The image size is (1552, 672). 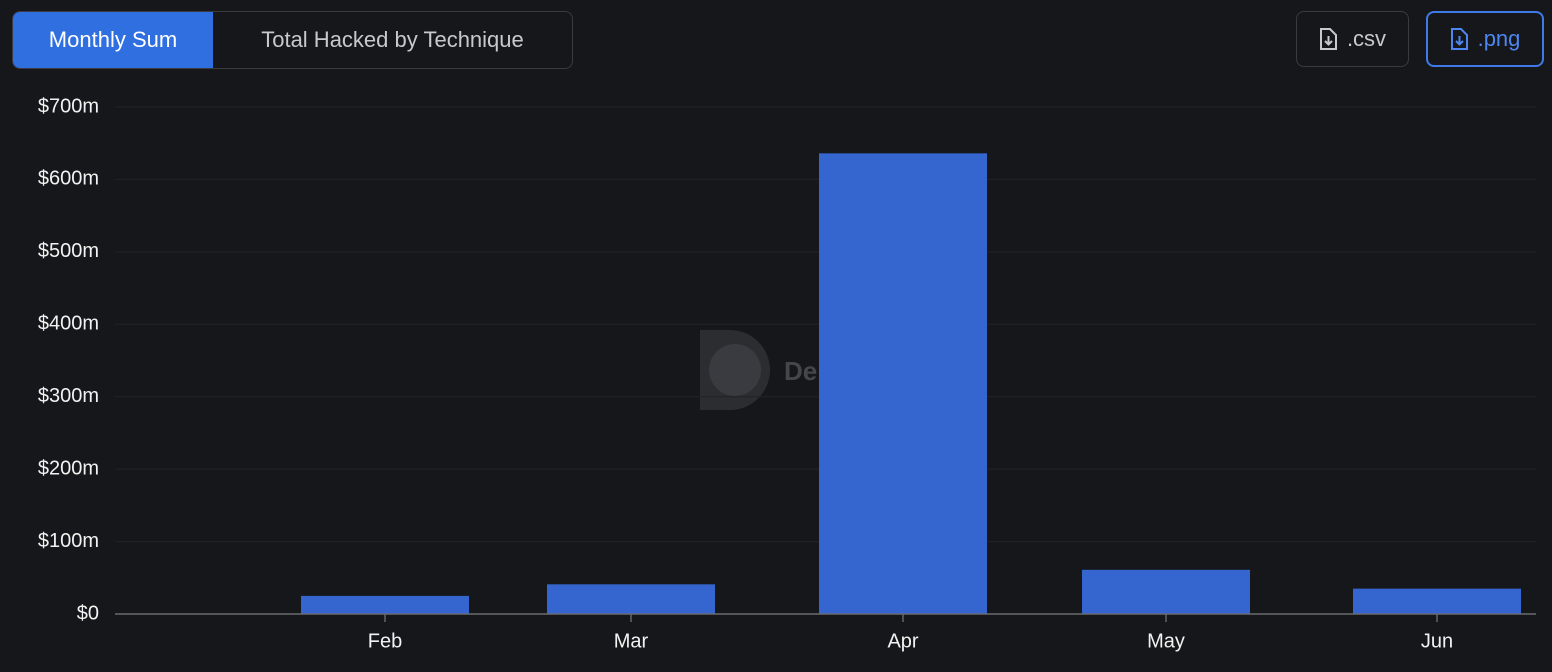 What do you see at coordinates (1366, 38) in the screenshot?
I see `button-label: .csv` at bounding box center [1366, 38].